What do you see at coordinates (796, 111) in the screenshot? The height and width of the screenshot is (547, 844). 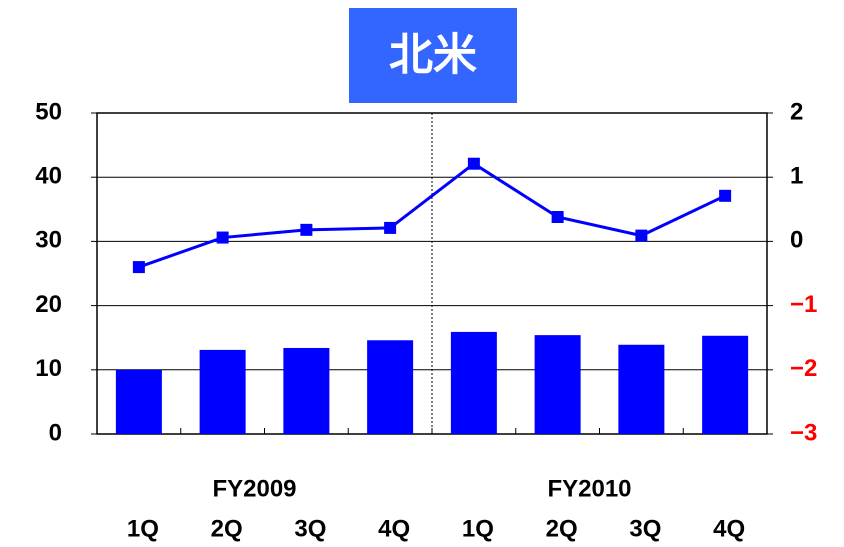 I see `y2-tick-label: 2` at bounding box center [796, 111].